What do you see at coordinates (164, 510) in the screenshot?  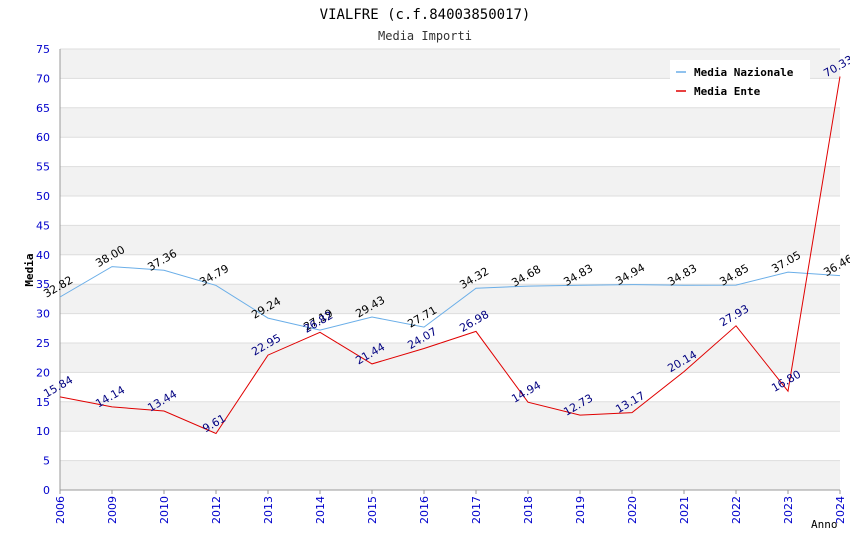 I see `x-tick-label: 2010` at bounding box center [164, 510].